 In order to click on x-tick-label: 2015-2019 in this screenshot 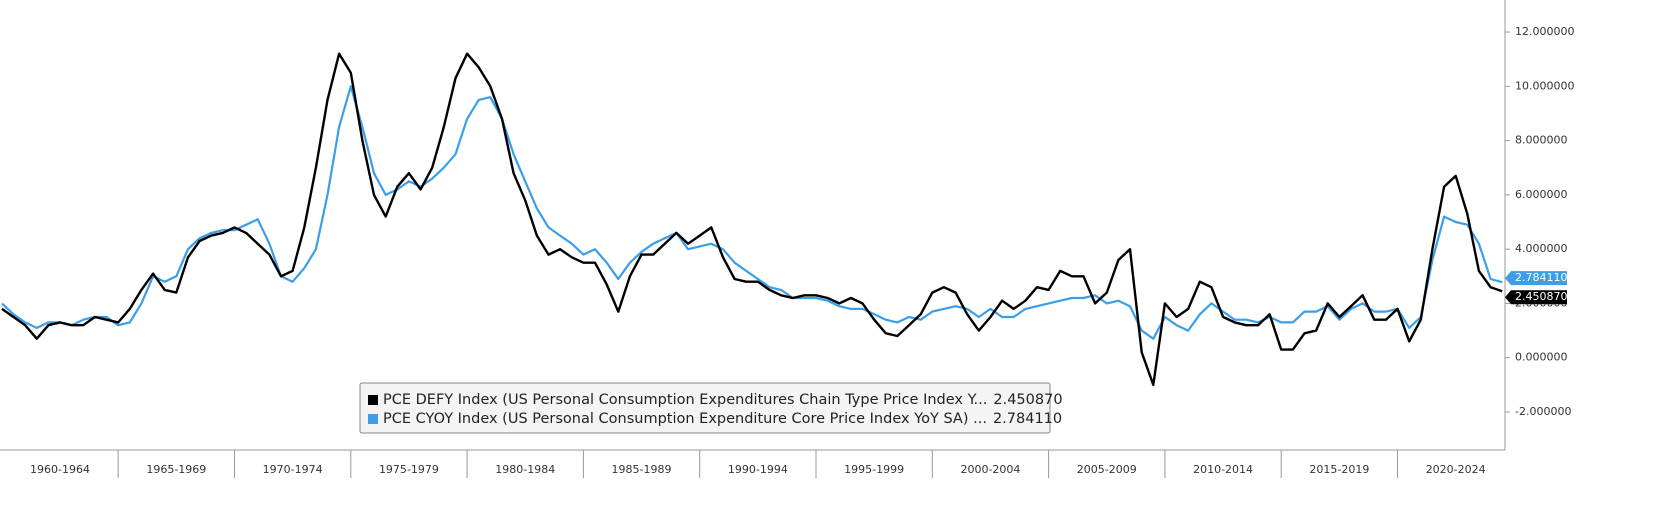, I will do `click(1339, 469)`.